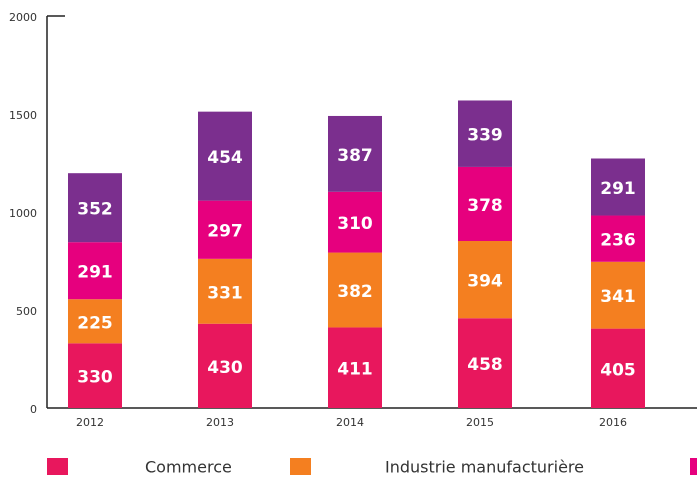  I want to click on data-label: 394, so click(485, 282).